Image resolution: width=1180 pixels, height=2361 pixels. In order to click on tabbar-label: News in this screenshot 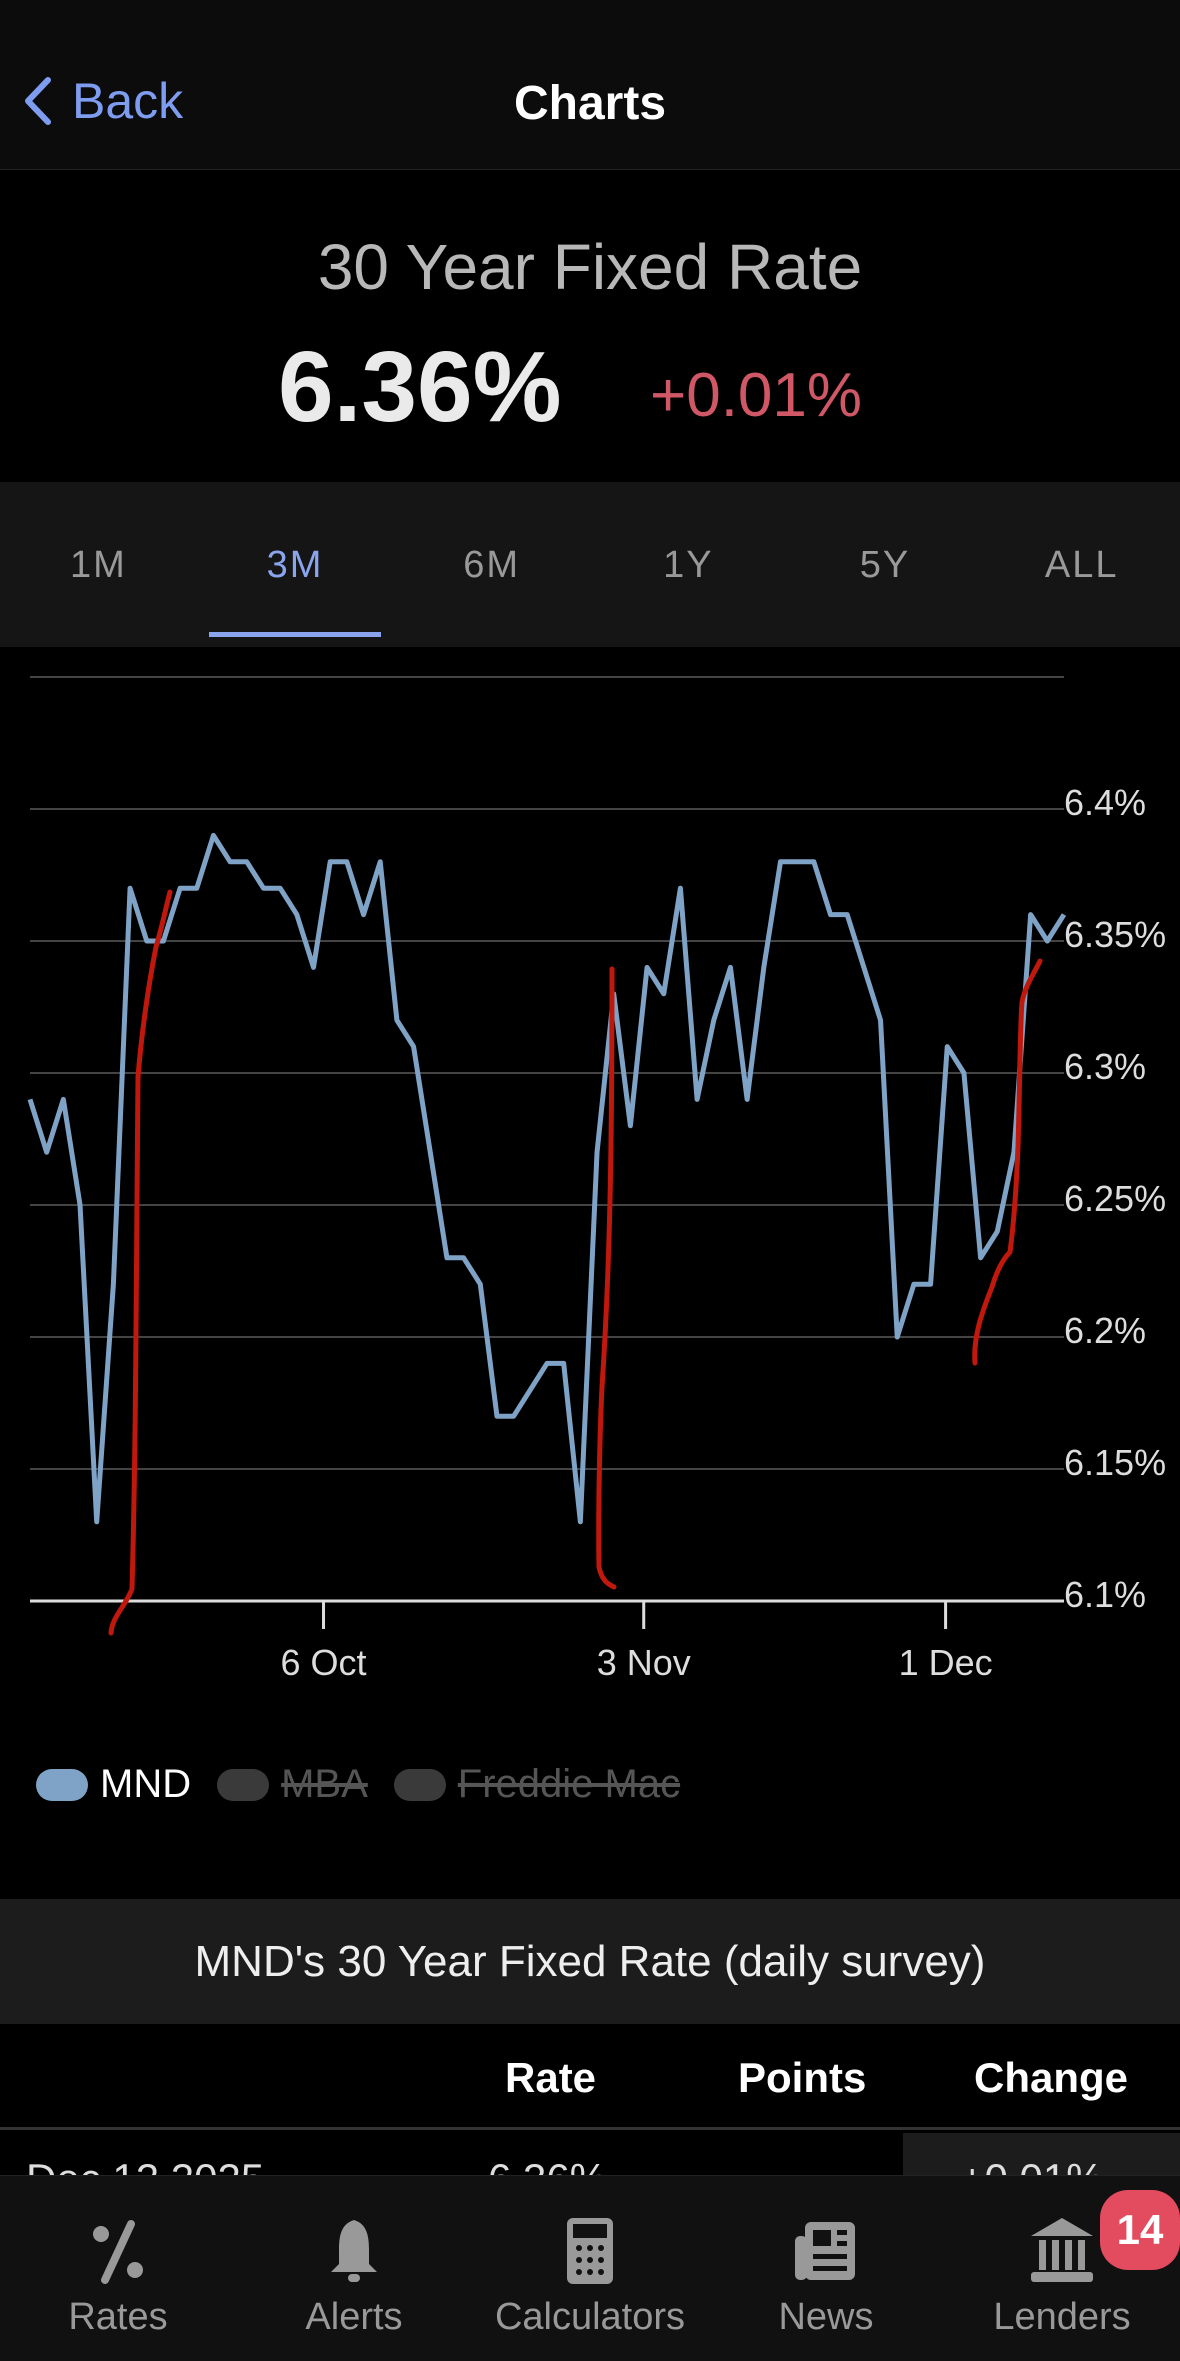, I will do `click(826, 2317)`.